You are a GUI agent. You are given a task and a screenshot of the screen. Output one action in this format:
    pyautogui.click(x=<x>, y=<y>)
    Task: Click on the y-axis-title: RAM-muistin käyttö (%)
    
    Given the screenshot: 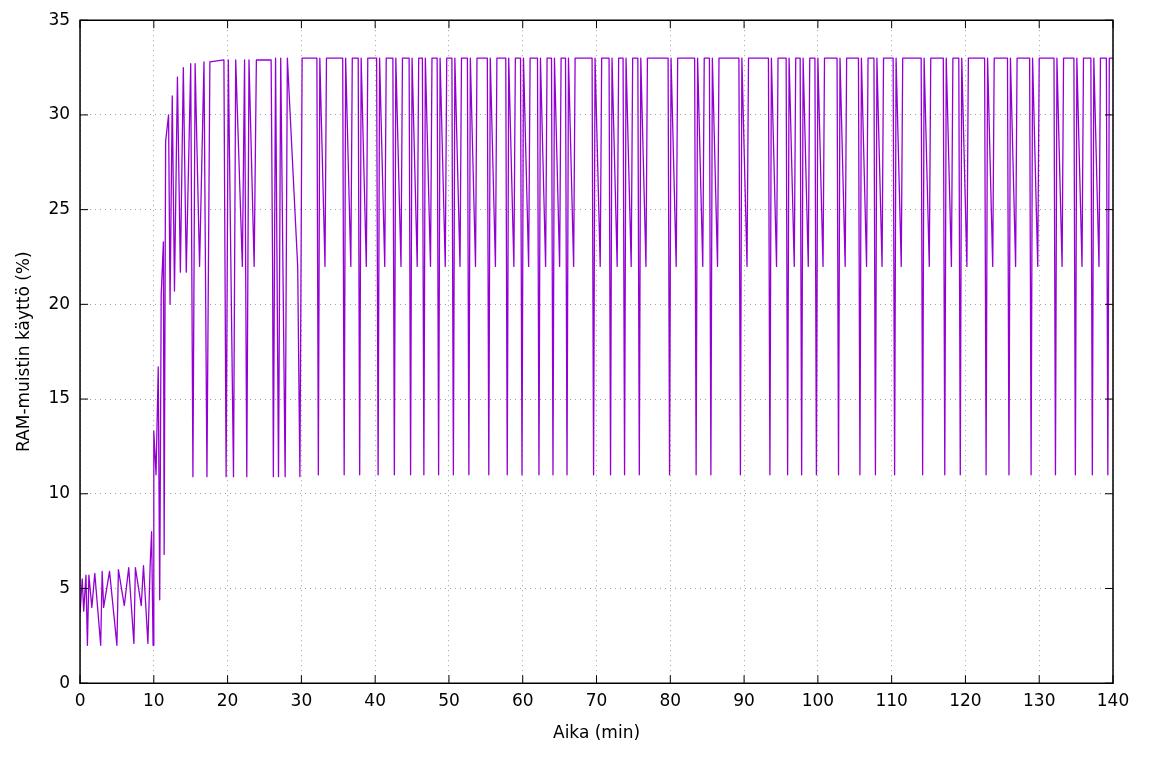 What is the action you would take?
    pyautogui.click(x=22, y=352)
    